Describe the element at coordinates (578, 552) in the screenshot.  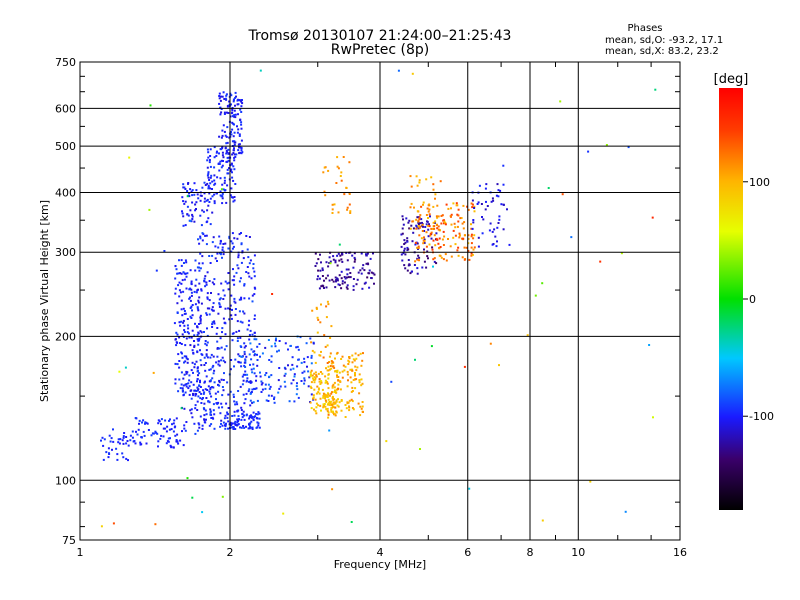
I see `x-tick-label: 10` at that location.